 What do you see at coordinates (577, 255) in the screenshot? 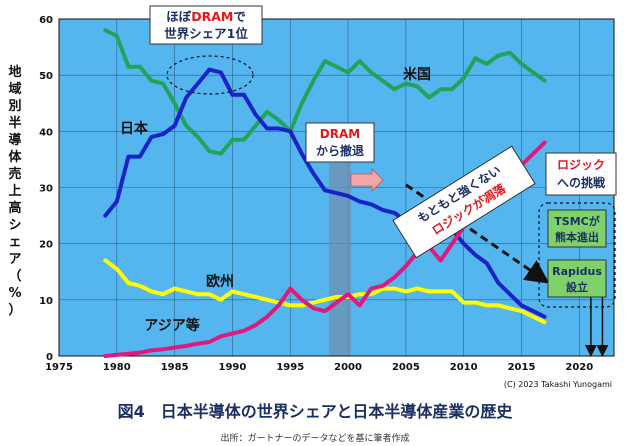
I see `future-events-group` at bounding box center [577, 255].